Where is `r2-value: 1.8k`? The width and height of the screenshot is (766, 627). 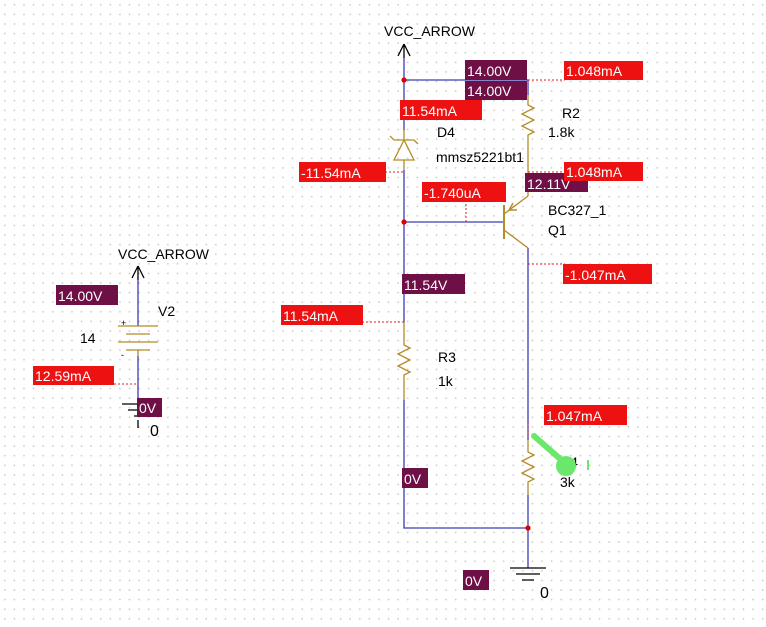
r2-value: 1.8k is located at coordinates (561, 132).